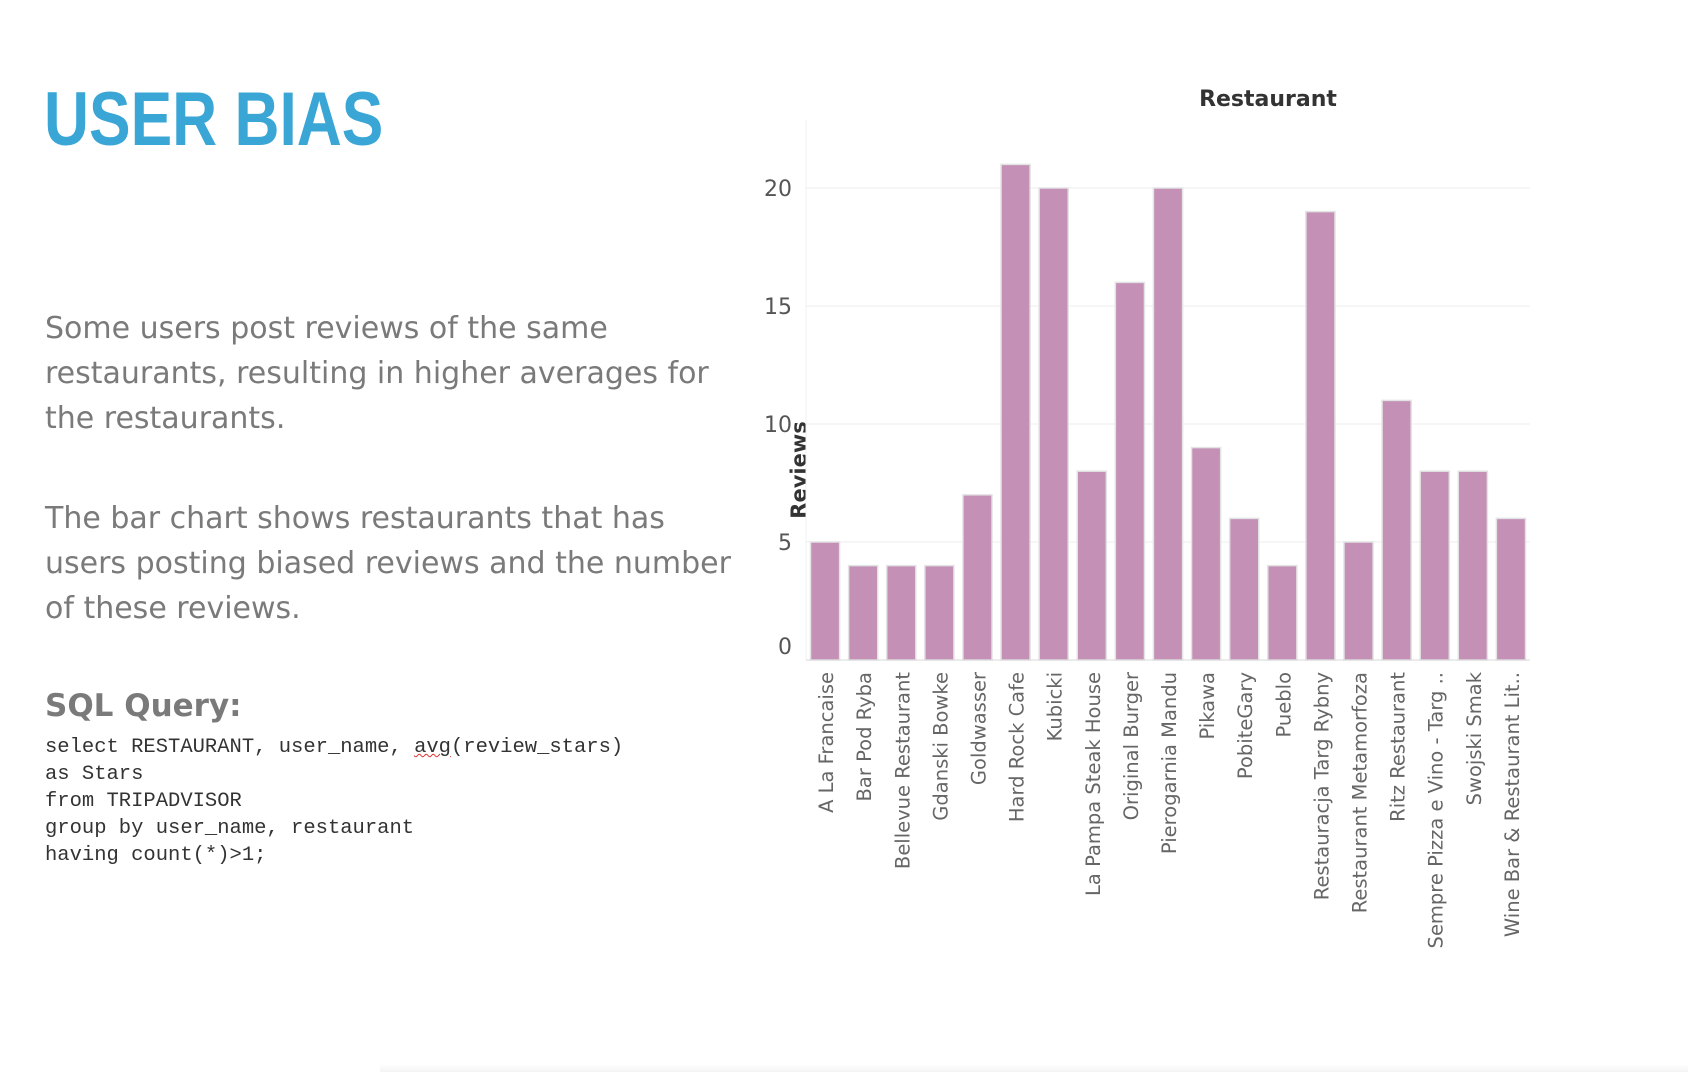 The height and width of the screenshot is (1072, 1688). I want to click on y-tick-label: 15, so click(778, 307).